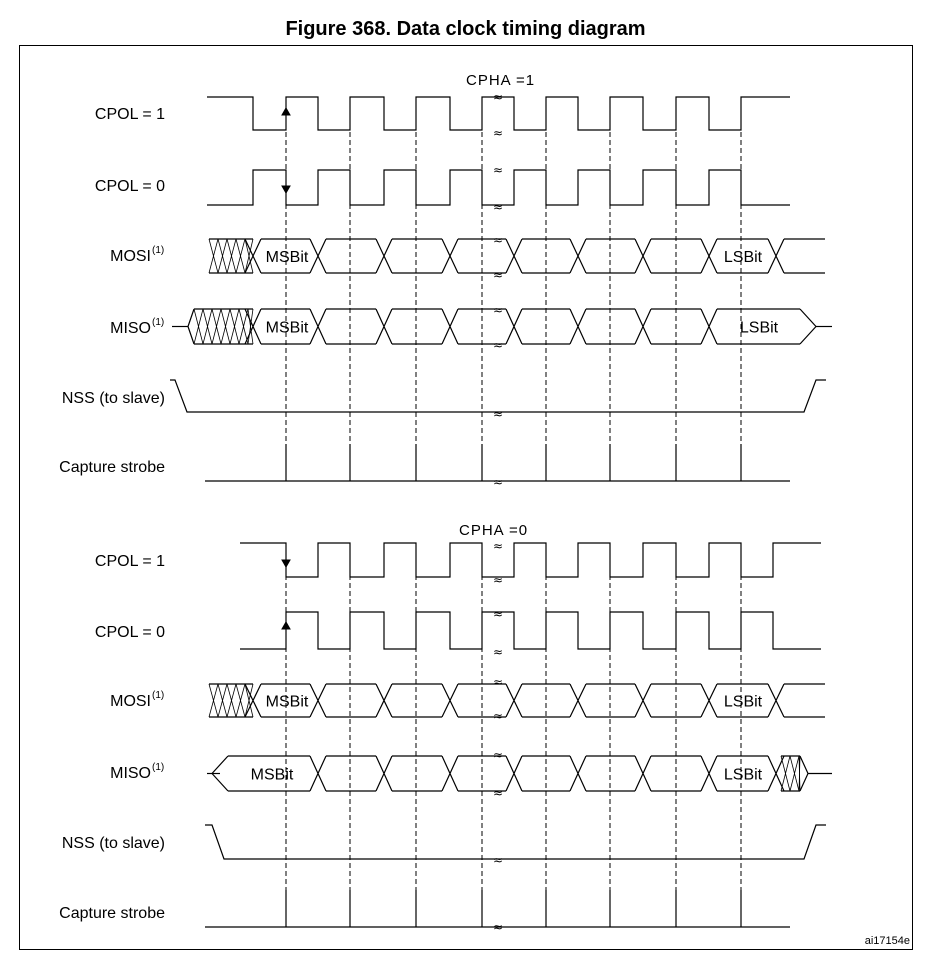 The width and height of the screenshot is (931, 964). Describe the element at coordinates (286, 564) in the screenshot. I see `edge-arrow-icon` at that location.